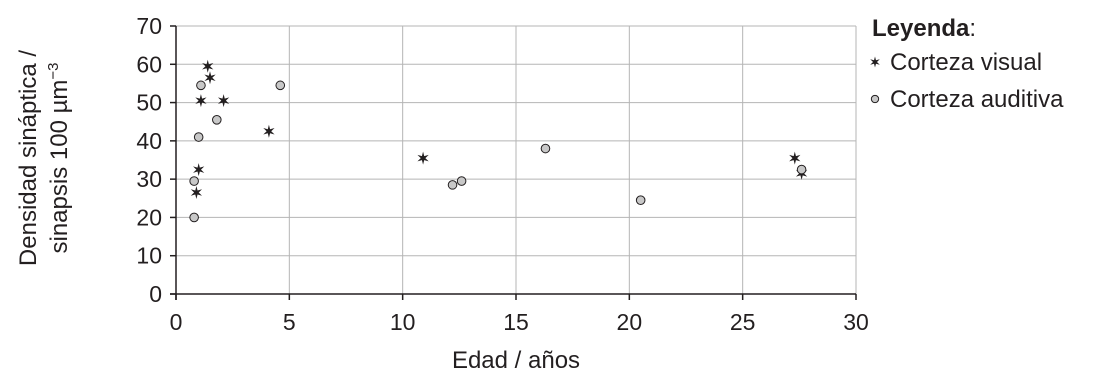  What do you see at coordinates (149, 179) in the screenshot?
I see `y-tick-label: 30` at bounding box center [149, 179].